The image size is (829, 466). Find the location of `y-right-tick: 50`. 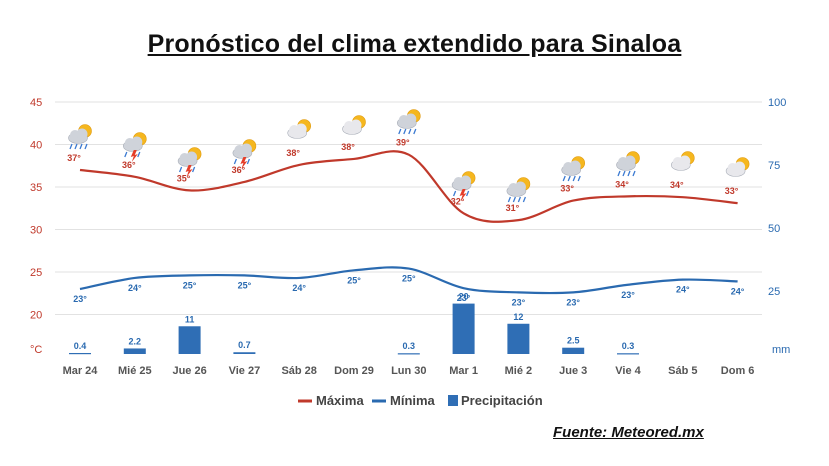

y-right-tick: 50 is located at coordinates (774, 229).